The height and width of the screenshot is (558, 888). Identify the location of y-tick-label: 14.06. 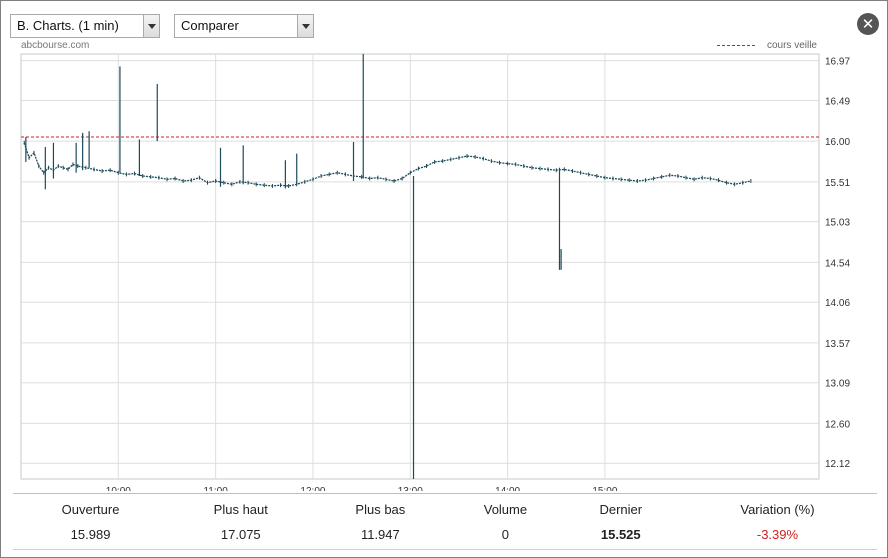
(837, 303).